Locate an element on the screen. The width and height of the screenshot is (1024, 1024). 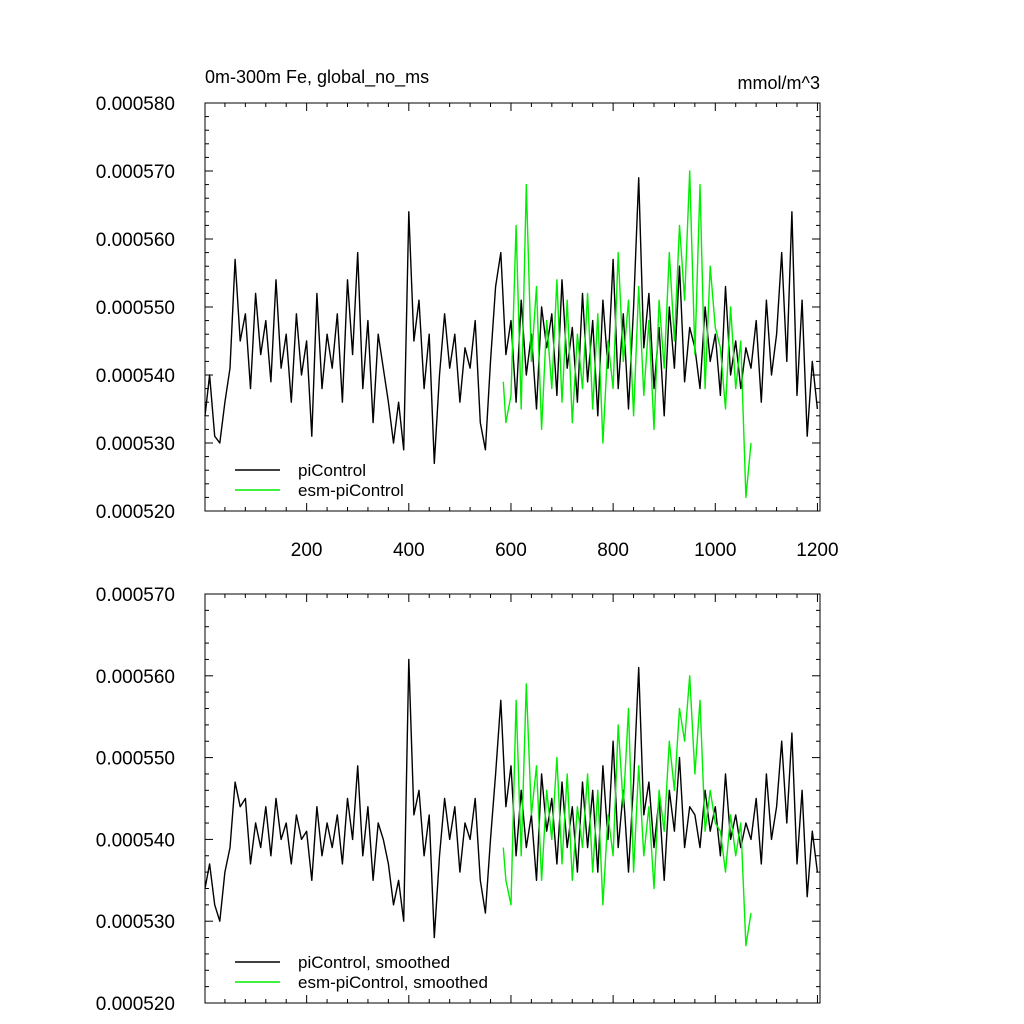
x-tick-label: 400 is located at coordinates (409, 550).